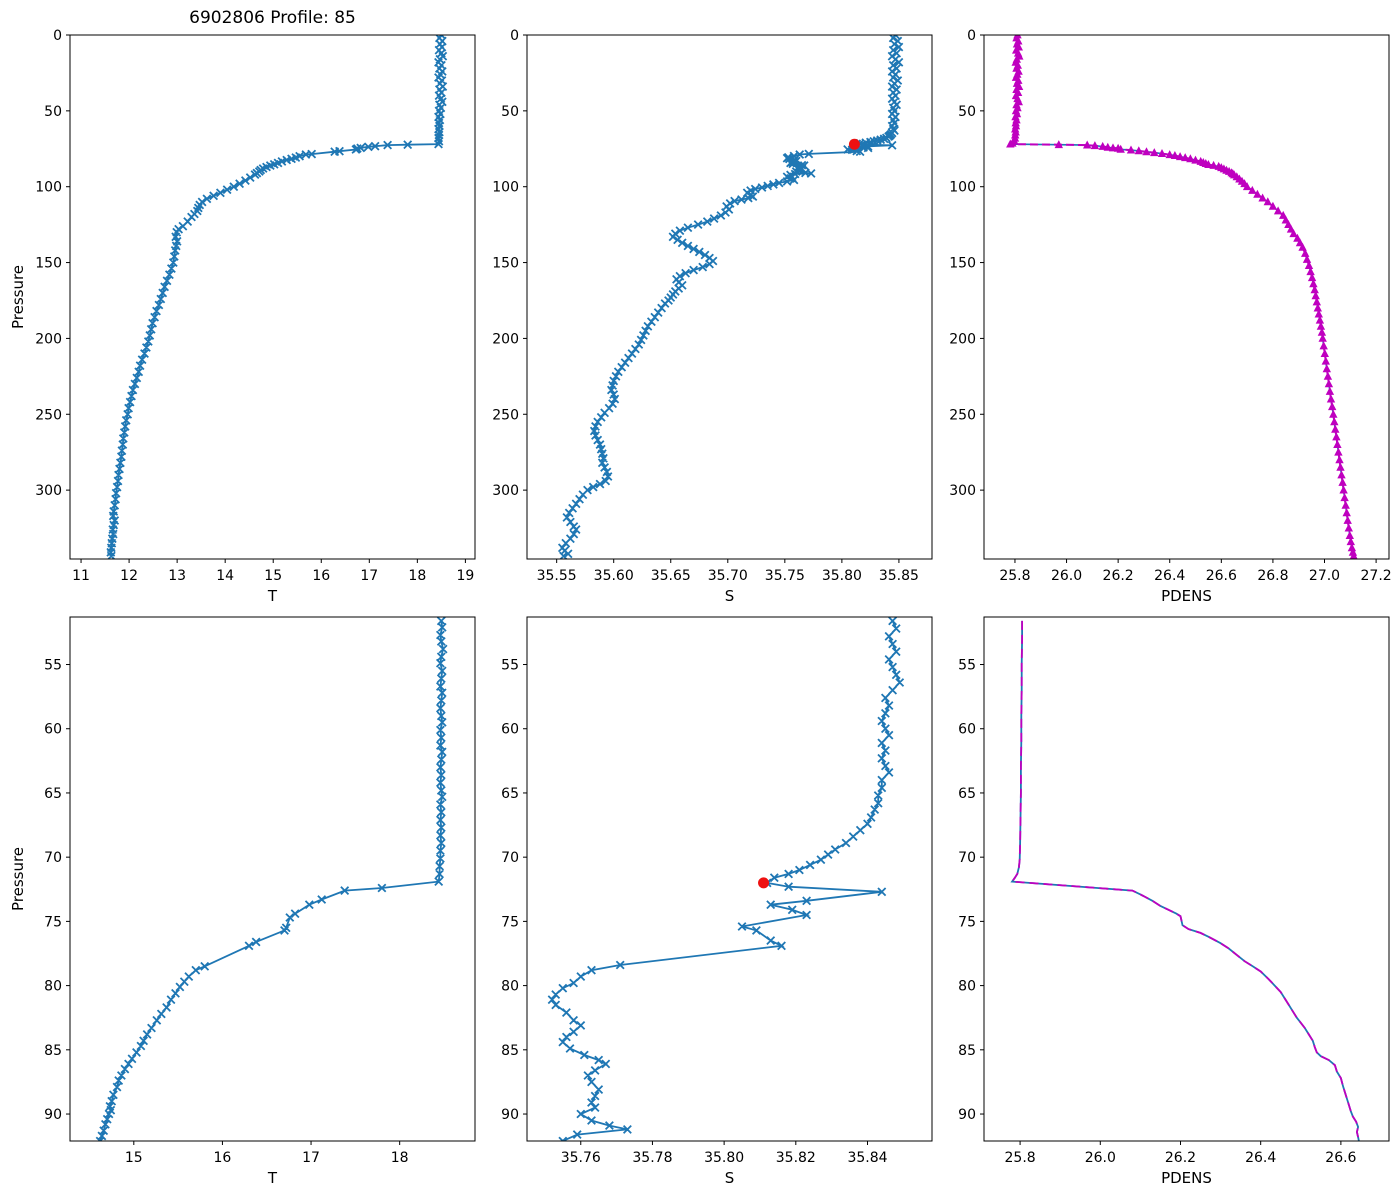 The width and height of the screenshot is (1400, 1200). Describe the element at coordinates (225, 576) in the screenshot. I see `x-tick-label: 14` at that location.